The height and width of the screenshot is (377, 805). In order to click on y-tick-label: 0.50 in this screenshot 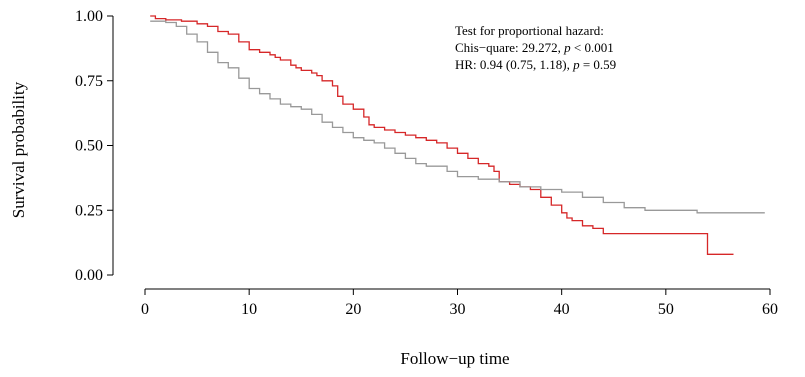, I will do `click(89, 146)`.